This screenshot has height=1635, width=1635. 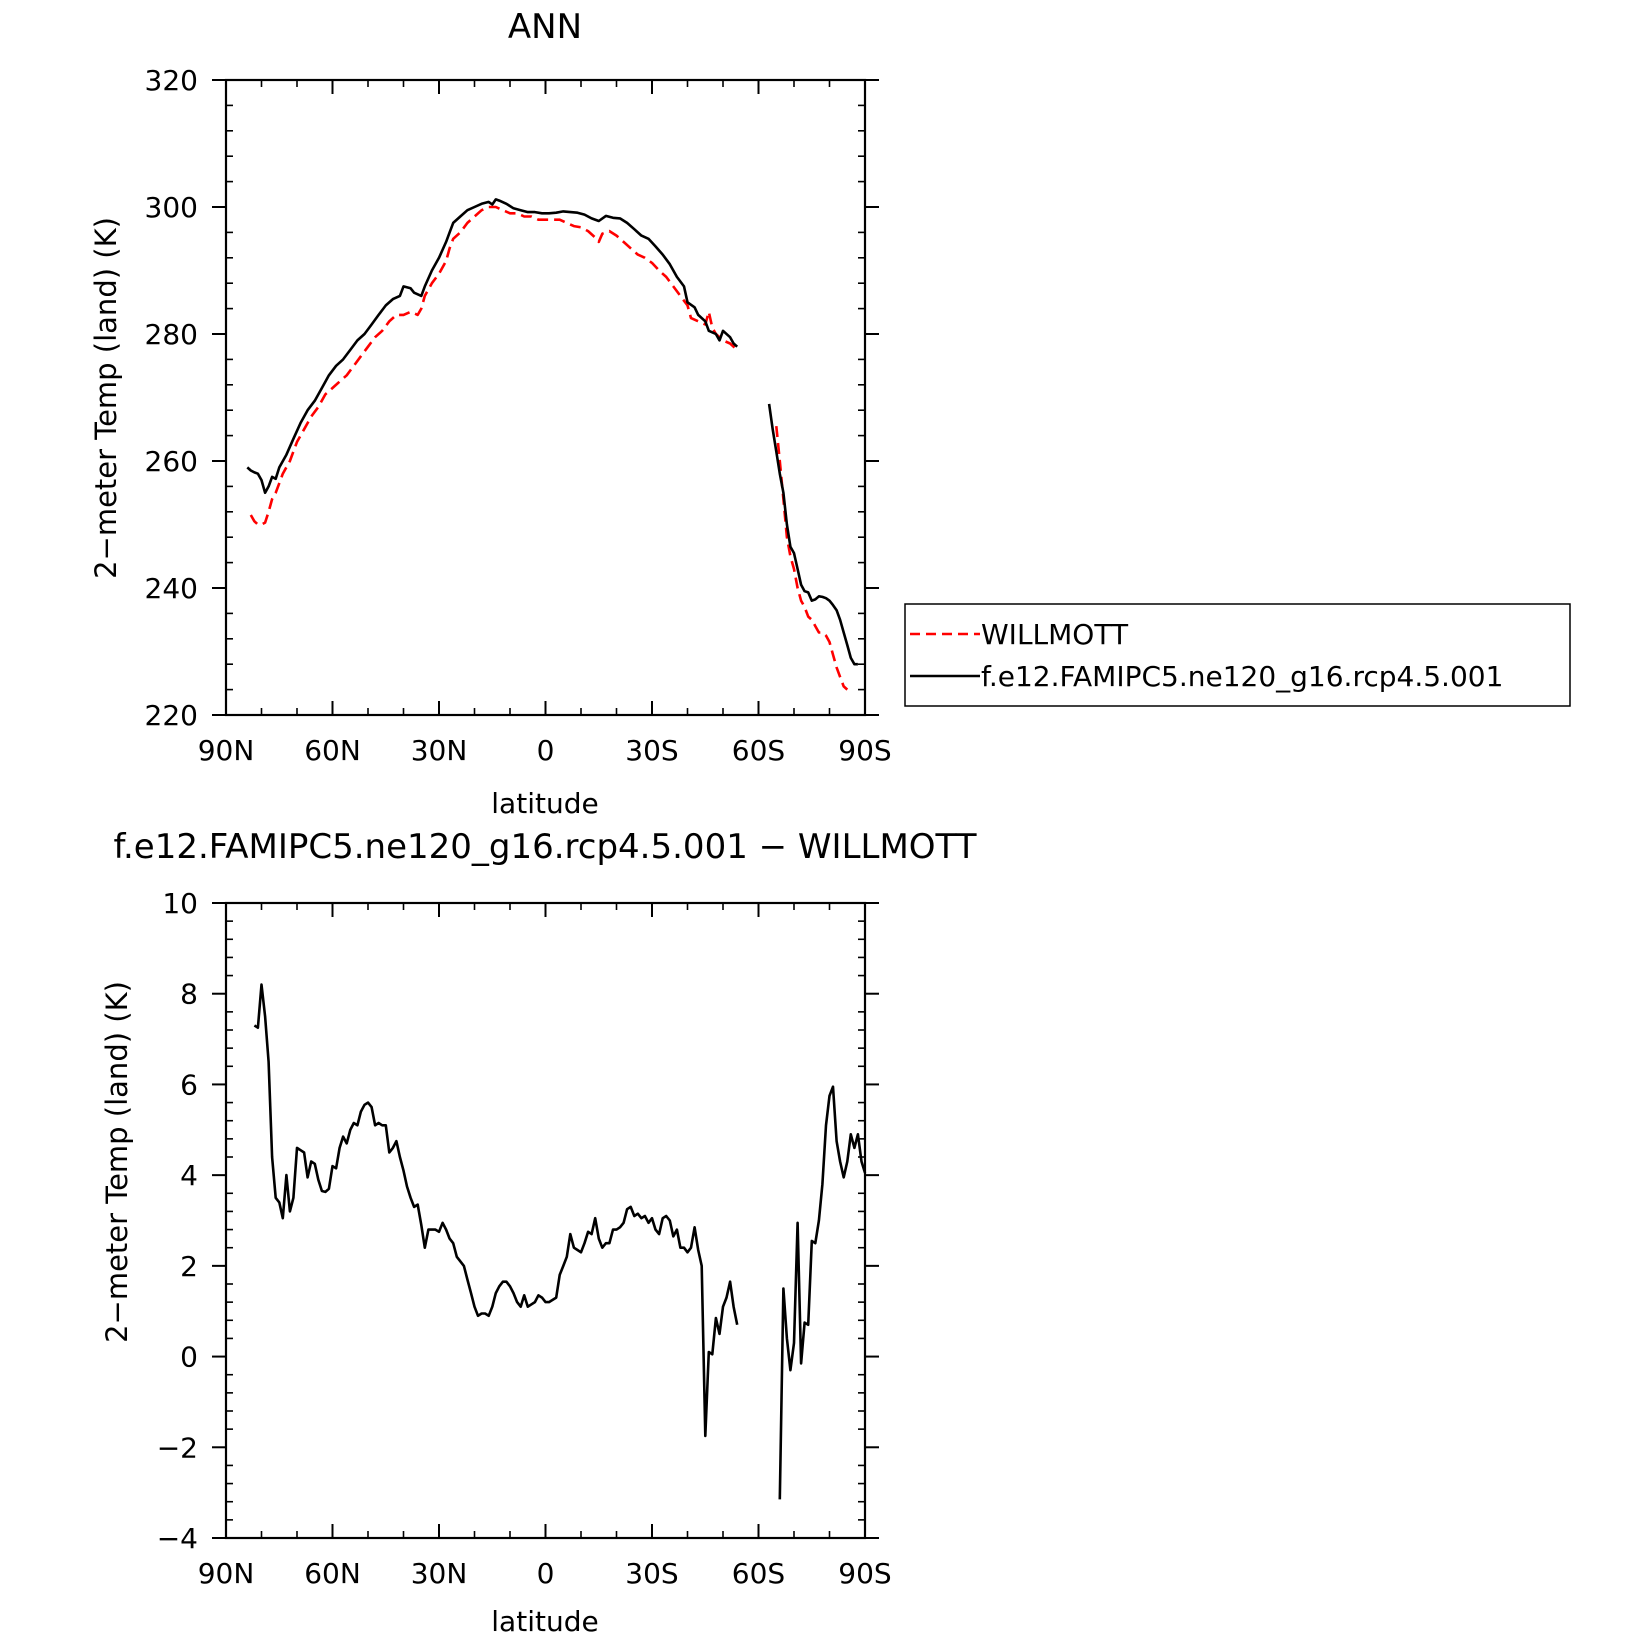 What do you see at coordinates (544, 1620) in the screenshot?
I see `bottom-panel-xlabel: latitude` at bounding box center [544, 1620].